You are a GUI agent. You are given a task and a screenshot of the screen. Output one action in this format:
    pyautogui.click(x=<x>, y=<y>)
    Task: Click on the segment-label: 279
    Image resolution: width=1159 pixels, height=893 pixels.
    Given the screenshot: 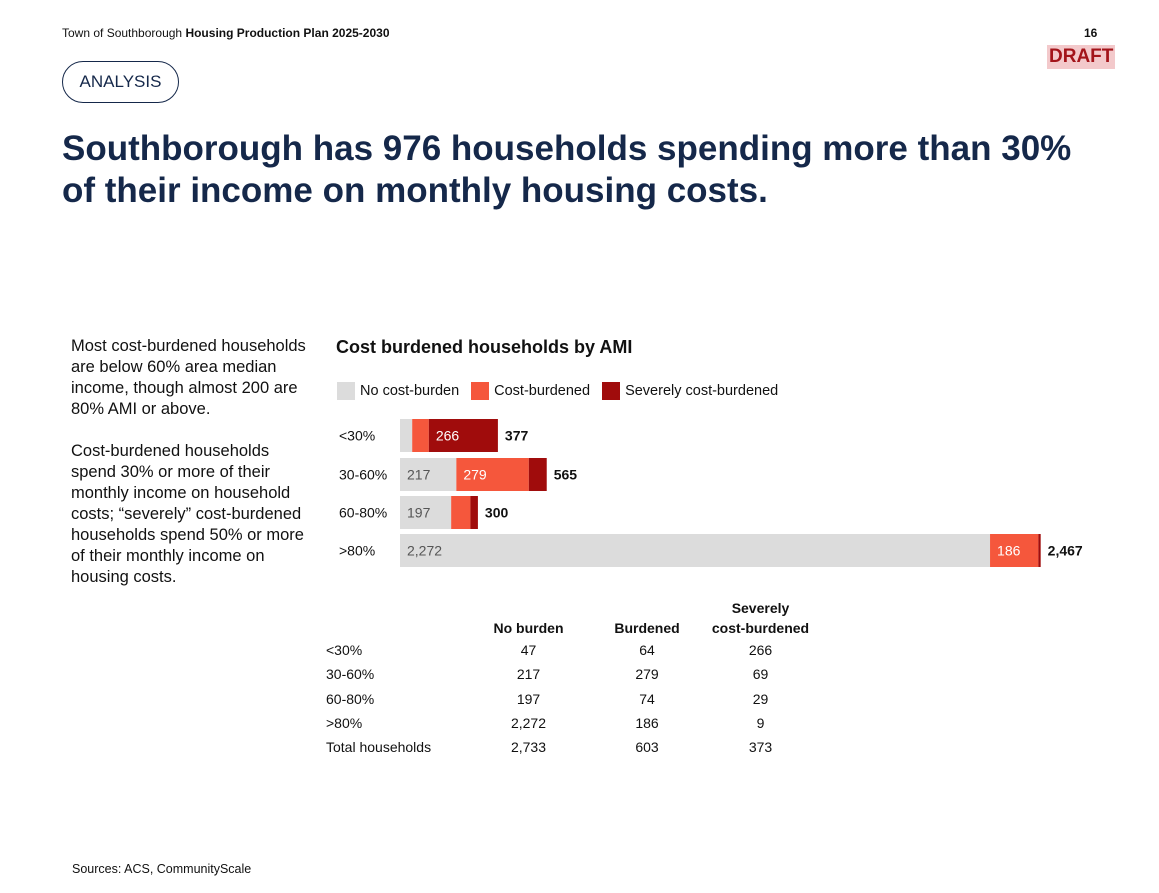 What is the action you would take?
    pyautogui.click(x=475, y=475)
    